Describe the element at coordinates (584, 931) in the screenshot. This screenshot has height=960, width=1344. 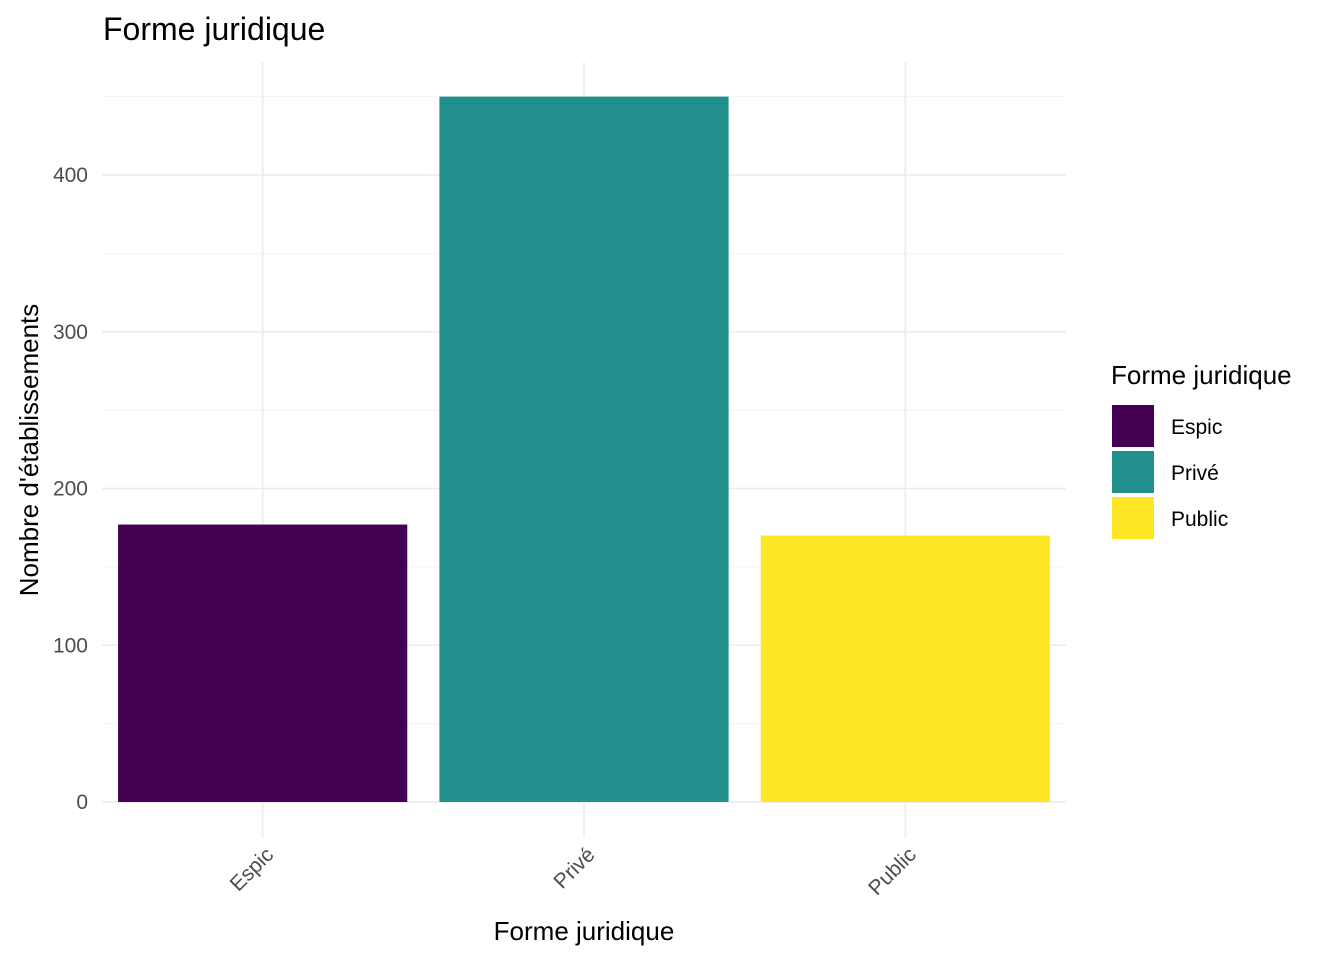
I see `x-axis-title: Forme juridique` at that location.